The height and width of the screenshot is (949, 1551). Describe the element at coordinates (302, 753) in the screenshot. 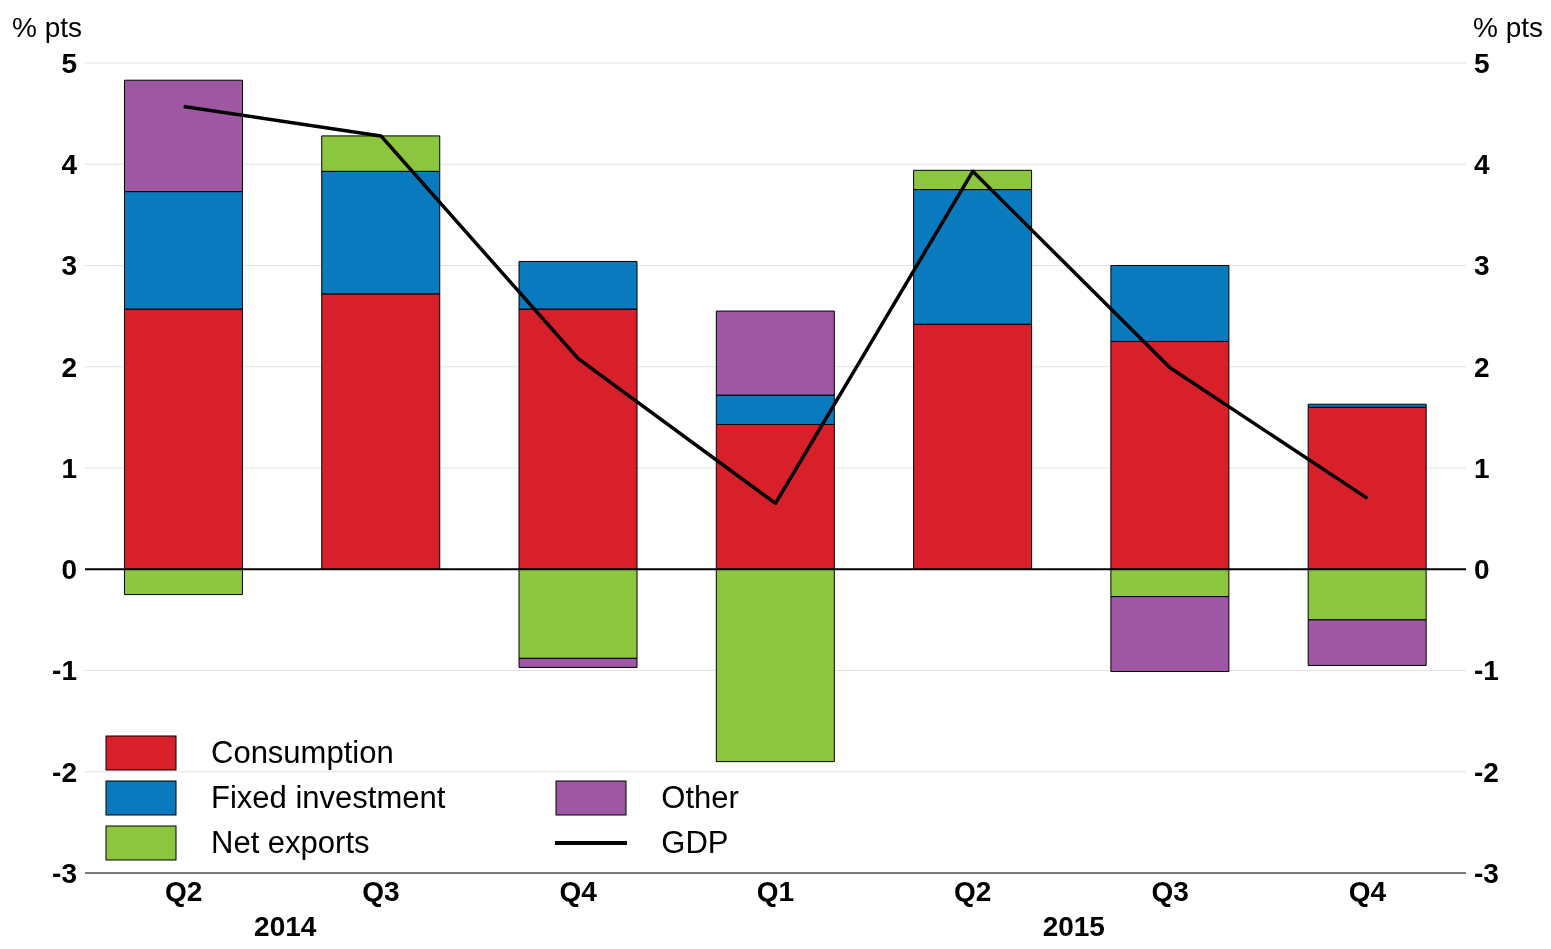

I see `legend-label: Consumption` at that location.